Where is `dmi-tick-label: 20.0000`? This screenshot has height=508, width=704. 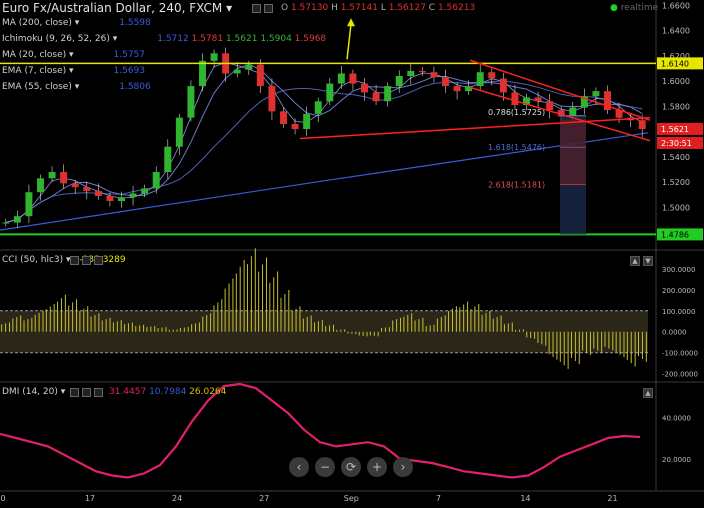 dmi-tick-label: 20.0000 is located at coordinates (676, 460).